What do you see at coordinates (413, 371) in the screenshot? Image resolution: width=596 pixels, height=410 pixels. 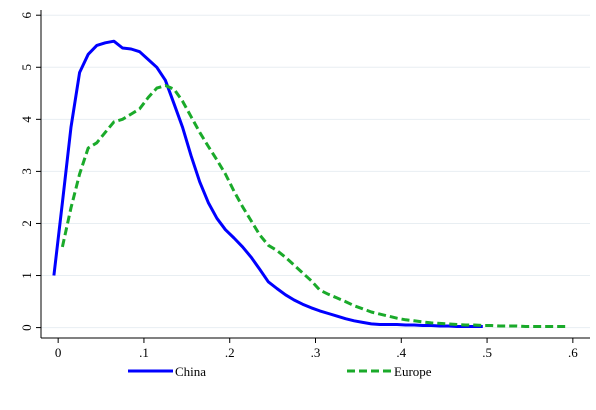 I see `legend-label-europe: Europe` at bounding box center [413, 371].